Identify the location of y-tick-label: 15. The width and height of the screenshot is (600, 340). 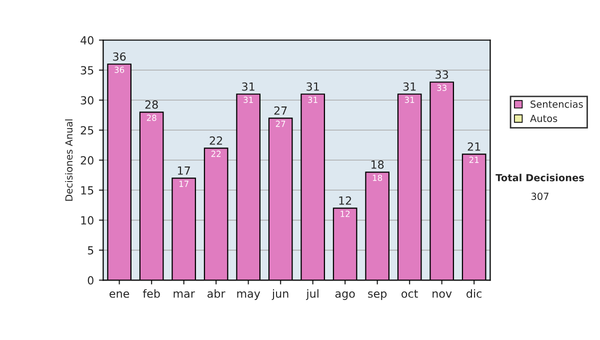
(87, 190).